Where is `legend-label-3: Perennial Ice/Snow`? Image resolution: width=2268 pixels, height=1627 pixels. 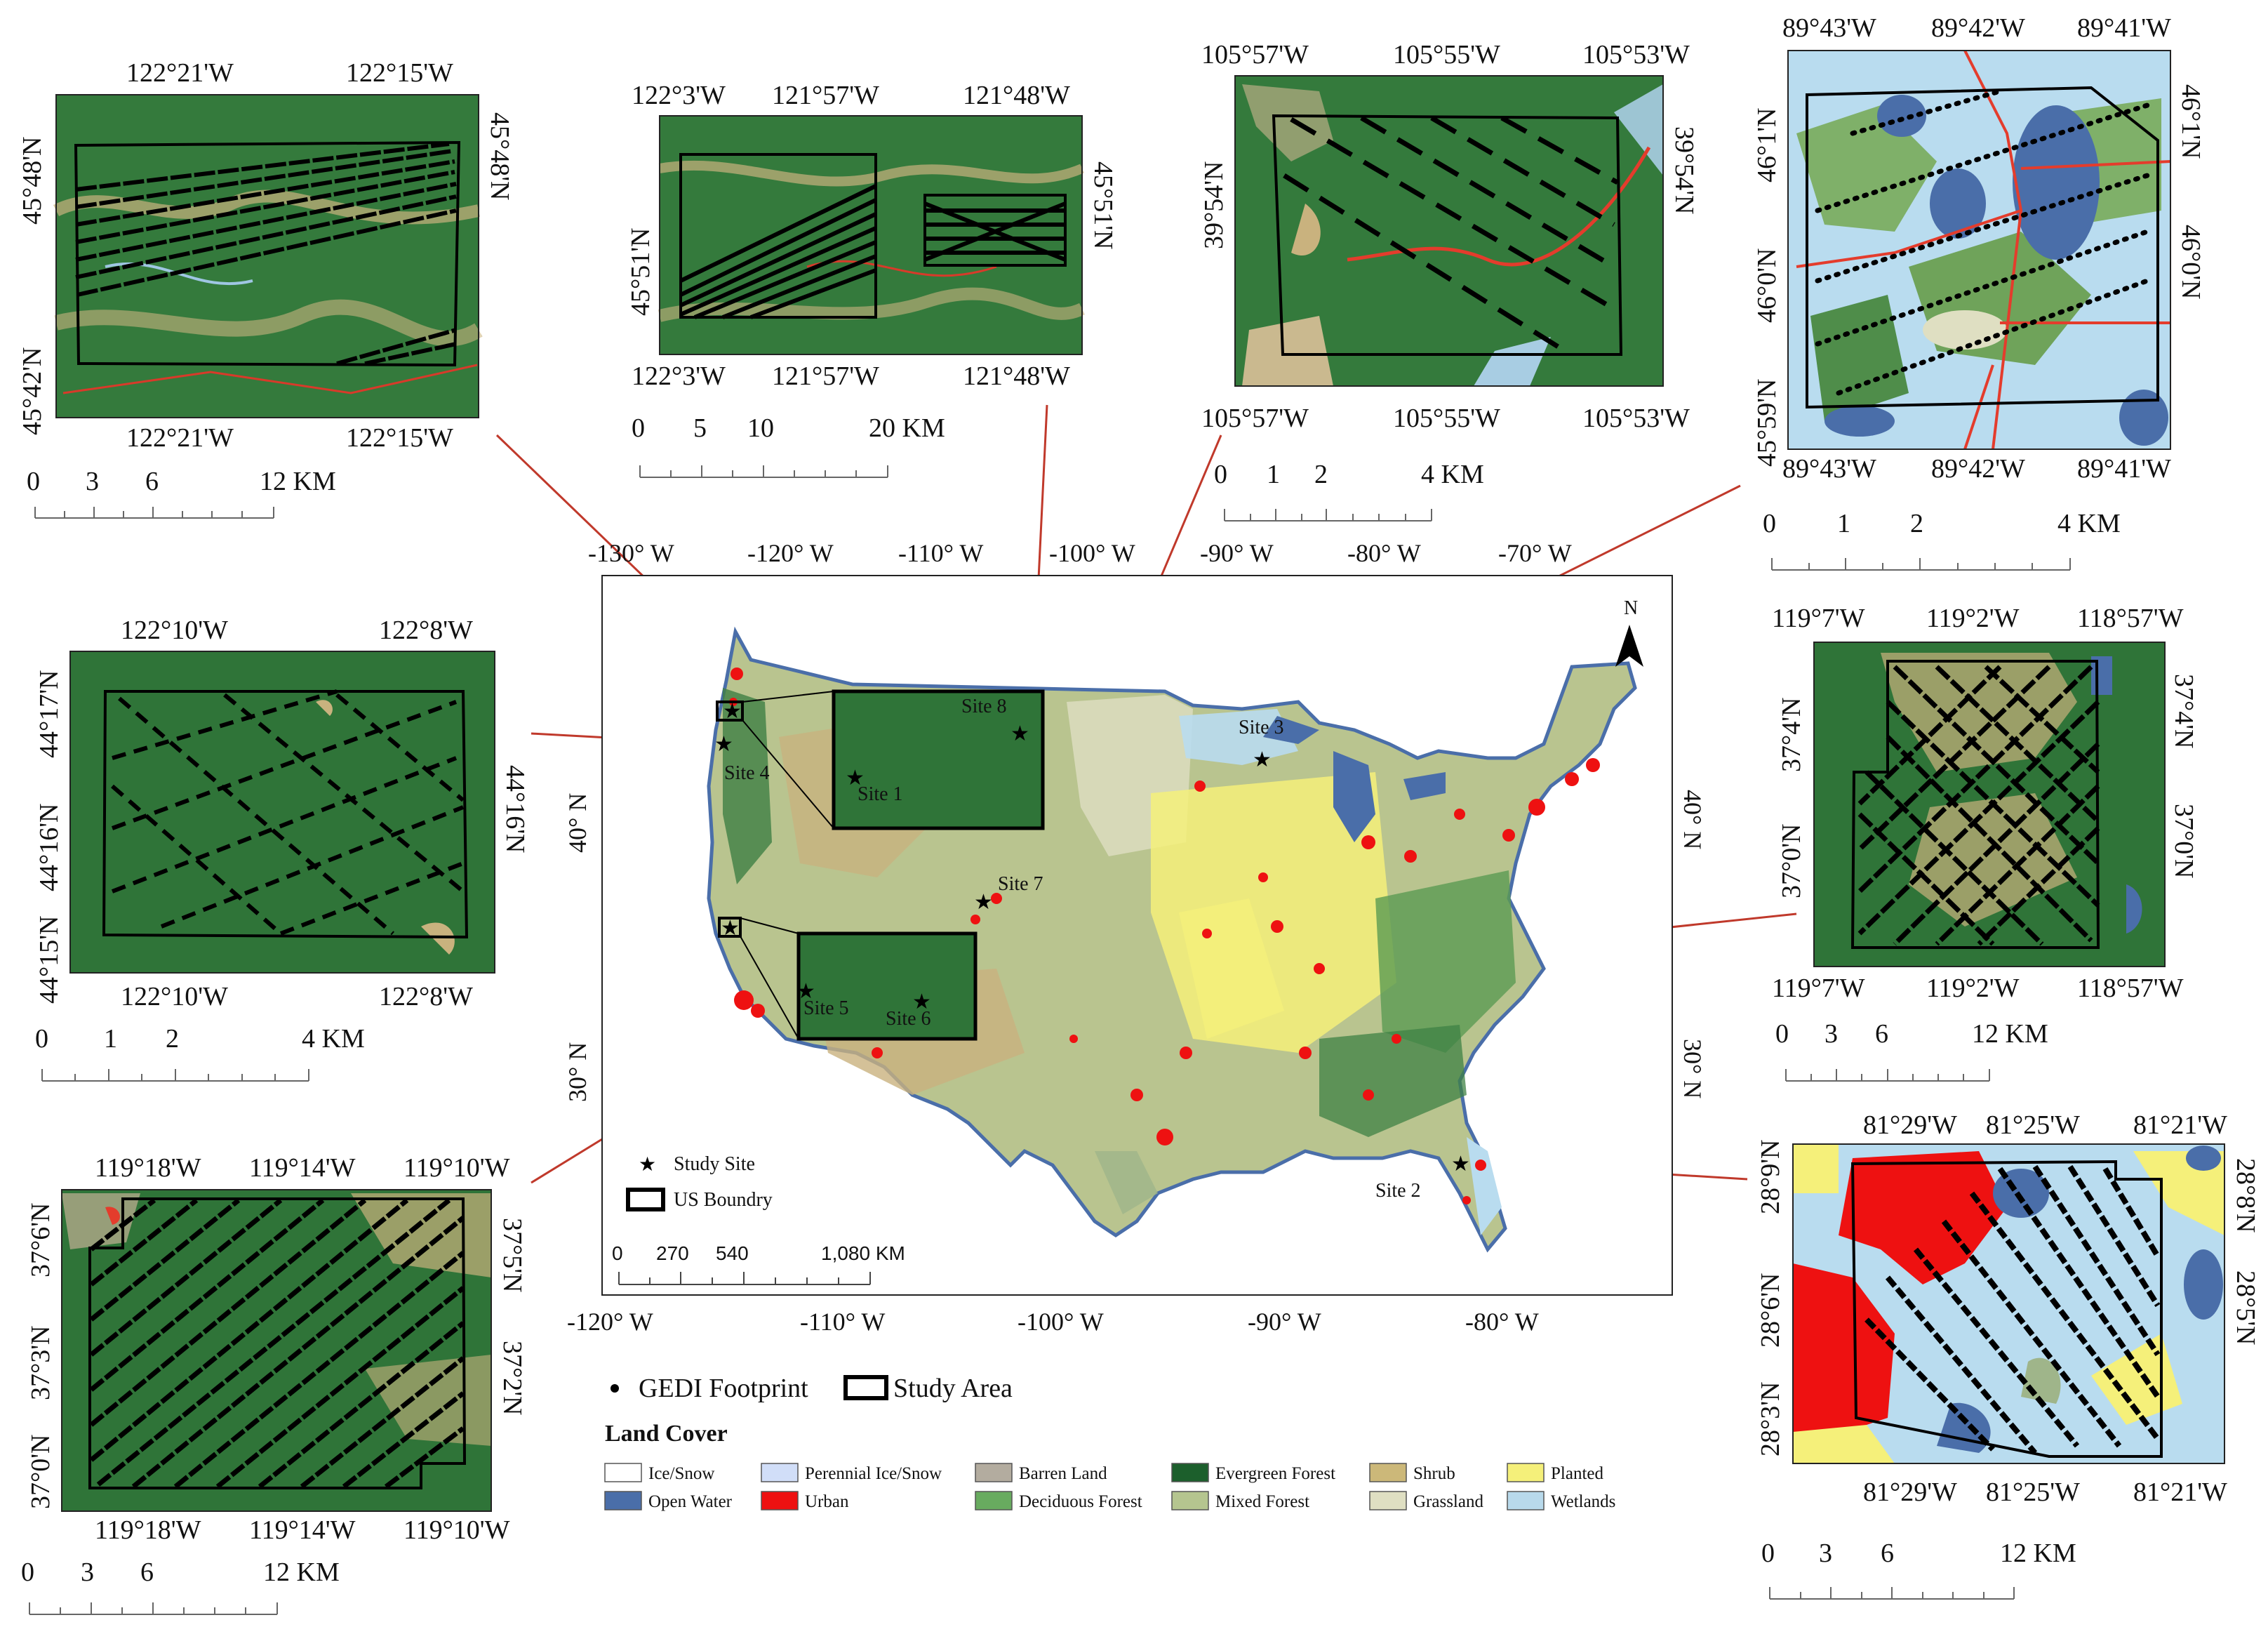 legend-label-3: Perennial Ice/Snow is located at coordinates (873, 1474).